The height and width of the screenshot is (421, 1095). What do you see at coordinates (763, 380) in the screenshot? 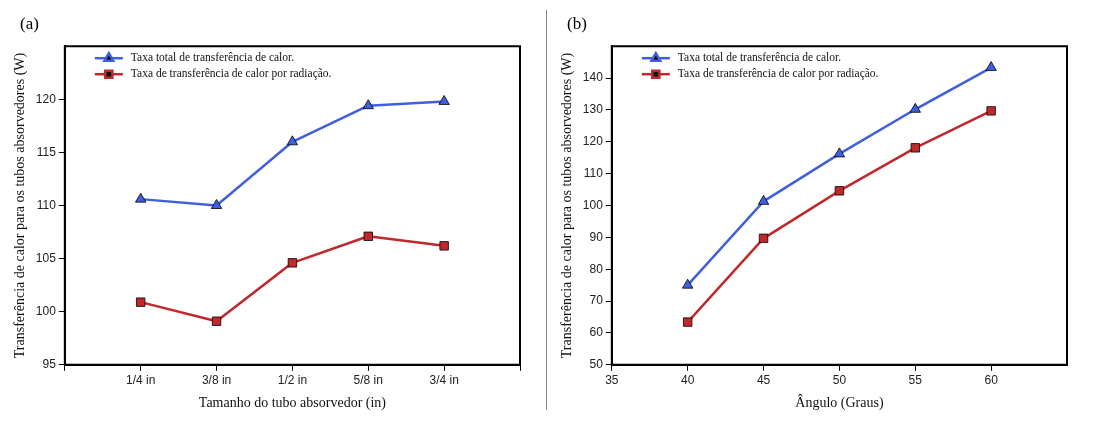
I see `x-tick-label: 45` at bounding box center [763, 380].